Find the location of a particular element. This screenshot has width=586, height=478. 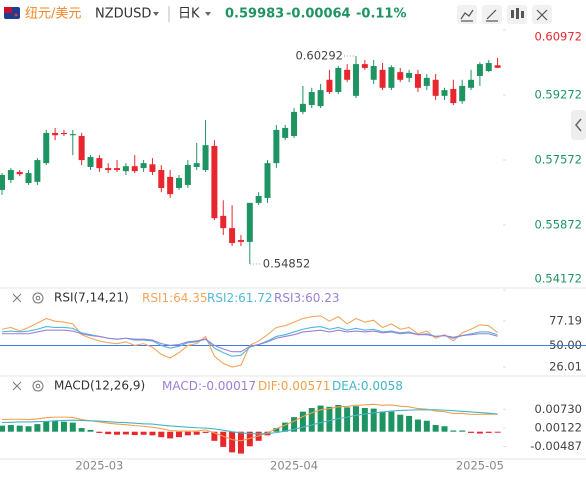

indicator-button is located at coordinates (517, 14).